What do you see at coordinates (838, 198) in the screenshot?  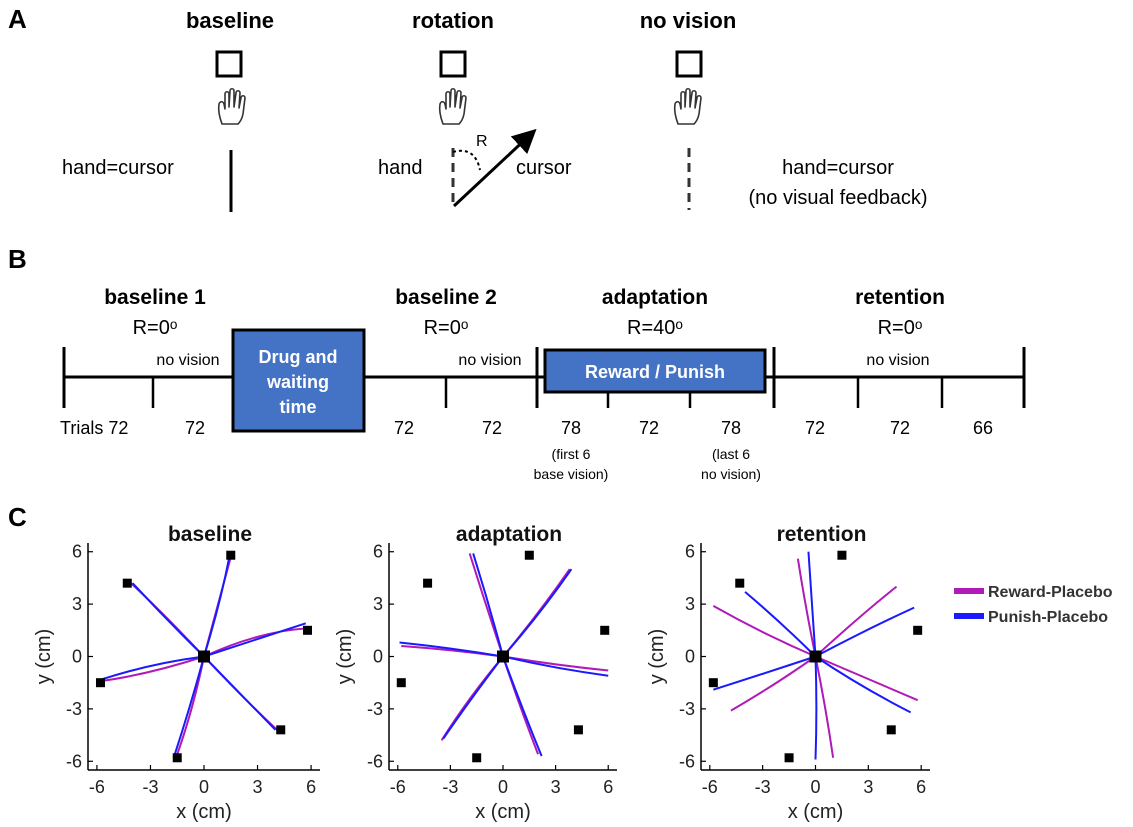 I see `no-vision-note-line2: (no visual feedback)` at bounding box center [838, 198].